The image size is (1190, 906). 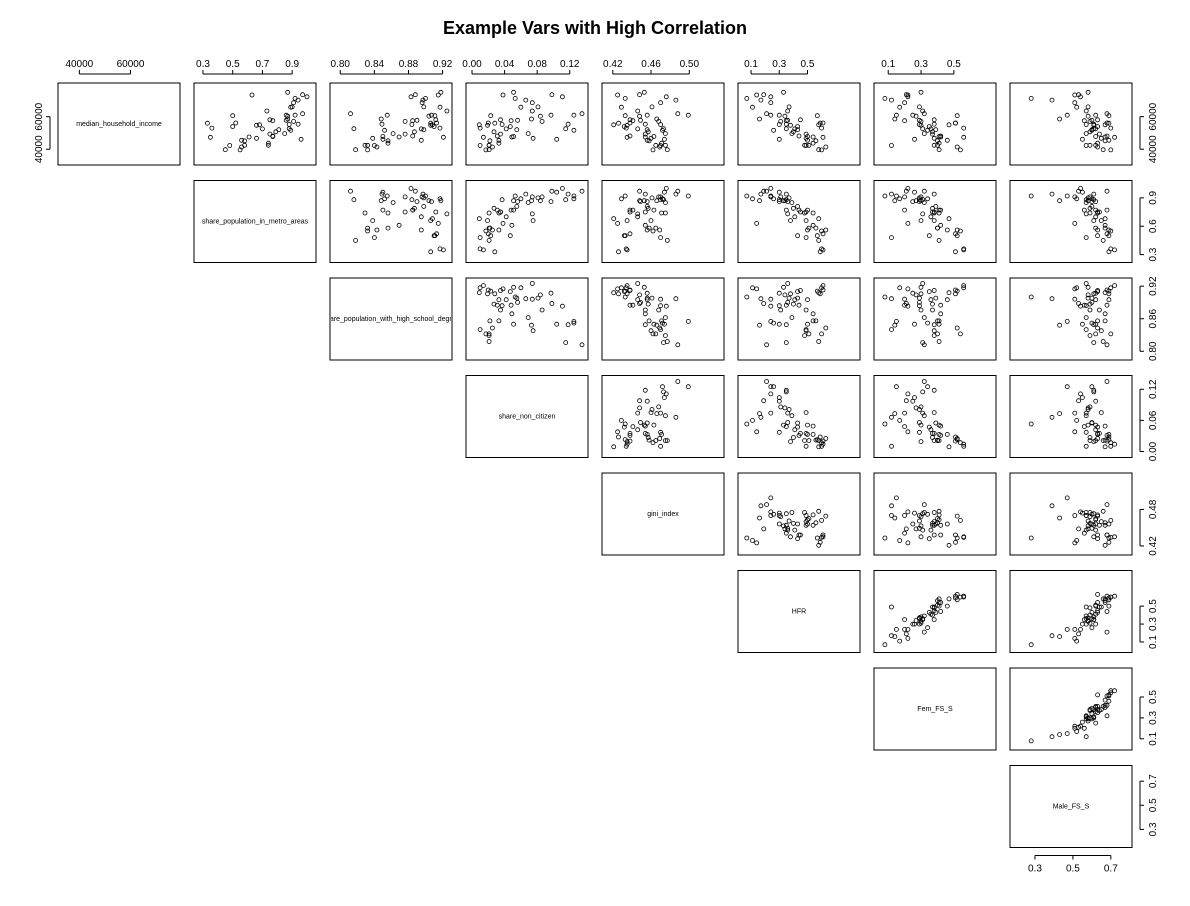 I want to click on right-axis-label: 0.9, so click(x=1153, y=197).